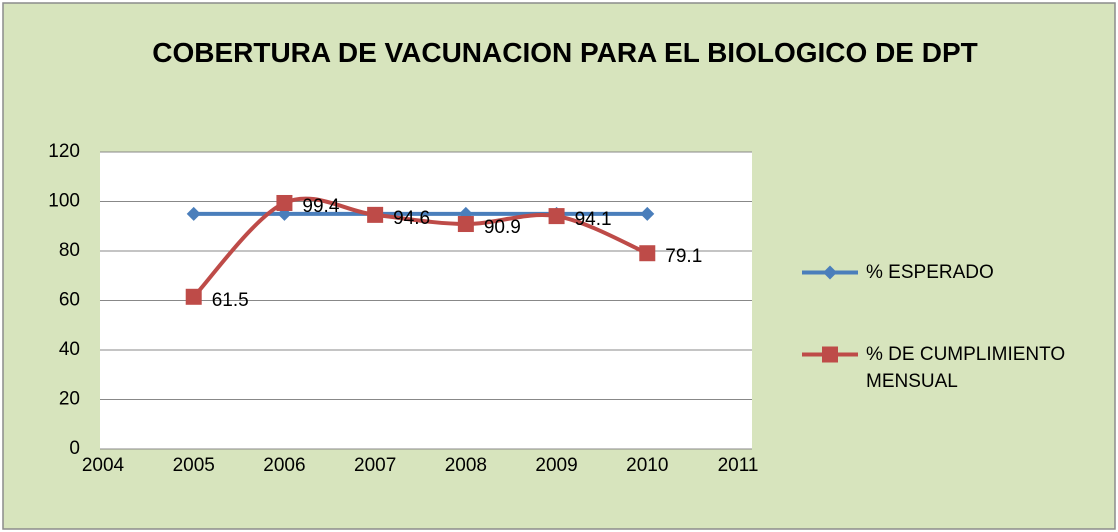 This screenshot has width=1118, height=532. Describe the element at coordinates (69, 399) in the screenshot. I see `y-tick-label: 20` at that location.